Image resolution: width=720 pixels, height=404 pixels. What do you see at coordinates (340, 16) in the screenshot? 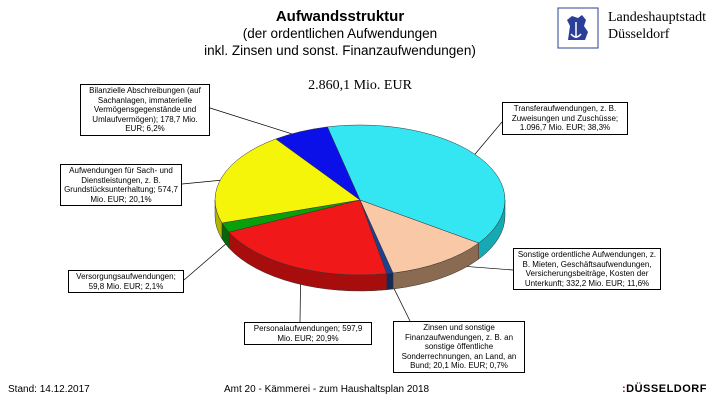
I see `chart-title: Aufwandsstruktur` at bounding box center [340, 16].